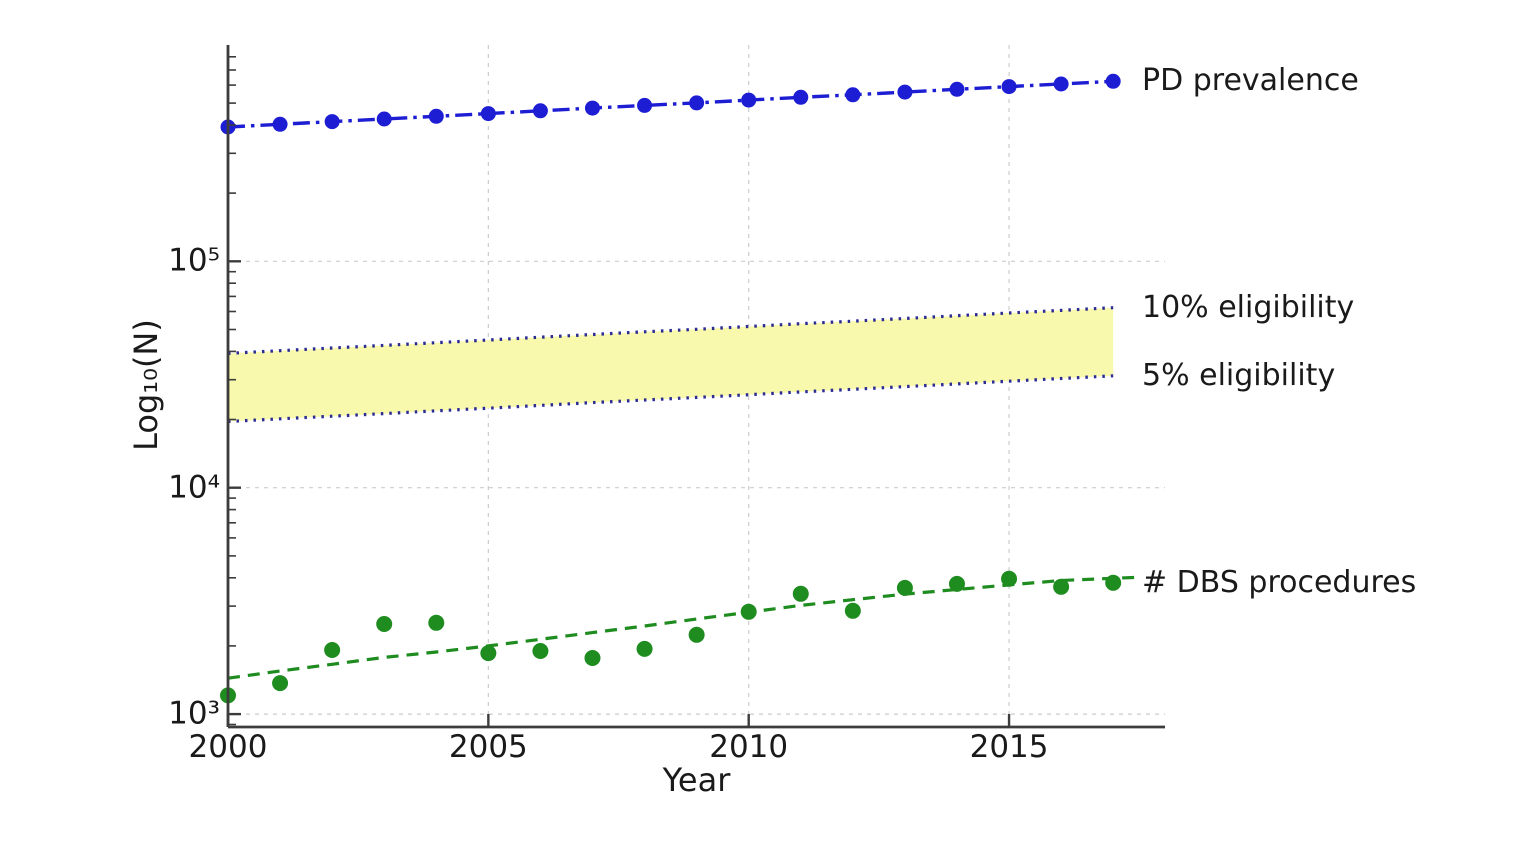 Image resolution: width=1540 pixels, height=866 pixels. What do you see at coordinates (749, 747) in the screenshot?
I see `x-tick-label: 2010` at bounding box center [749, 747].